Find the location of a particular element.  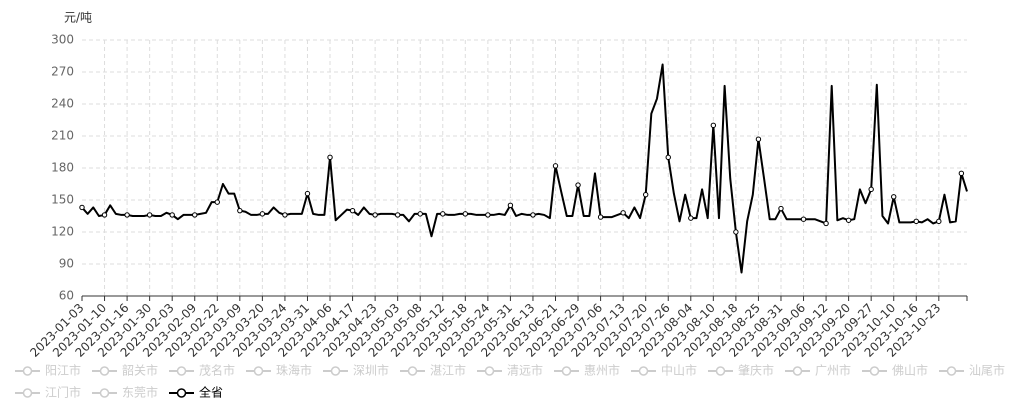

legend-item: 珠海市 is located at coordinates (279, 370).